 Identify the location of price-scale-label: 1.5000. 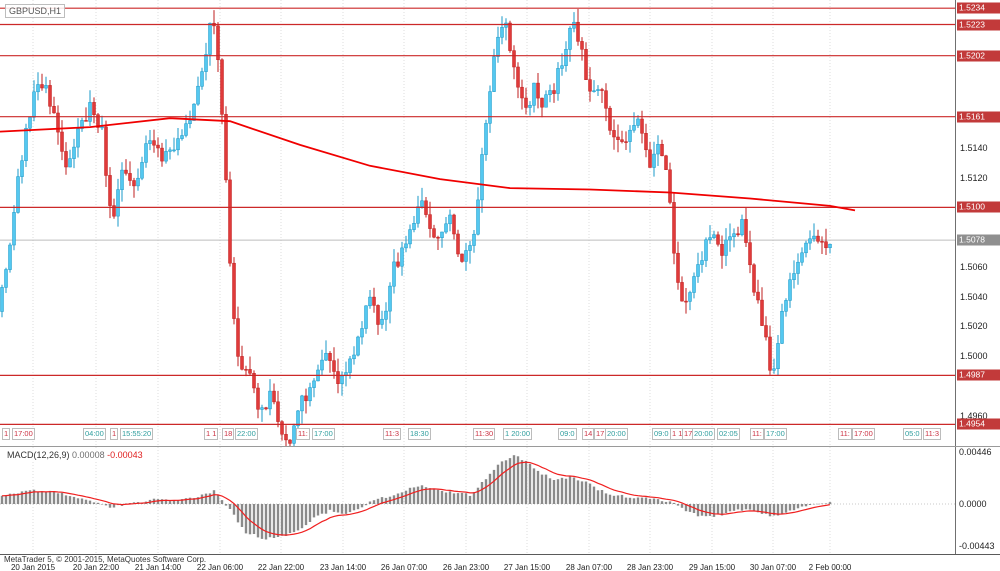
(974, 356).